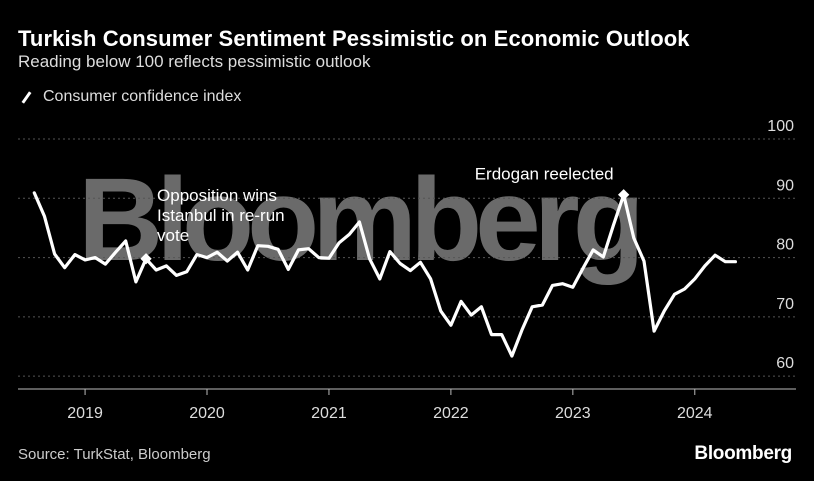 The image size is (814, 481). What do you see at coordinates (173, 235) in the screenshot?
I see `annotation-label: vote` at bounding box center [173, 235].